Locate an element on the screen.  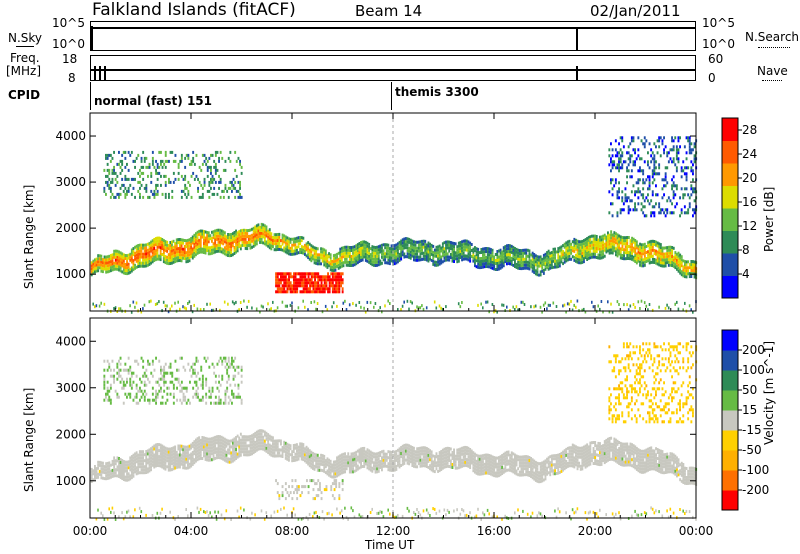
colorbar-tick-label: 24 is located at coordinates (749, 154).